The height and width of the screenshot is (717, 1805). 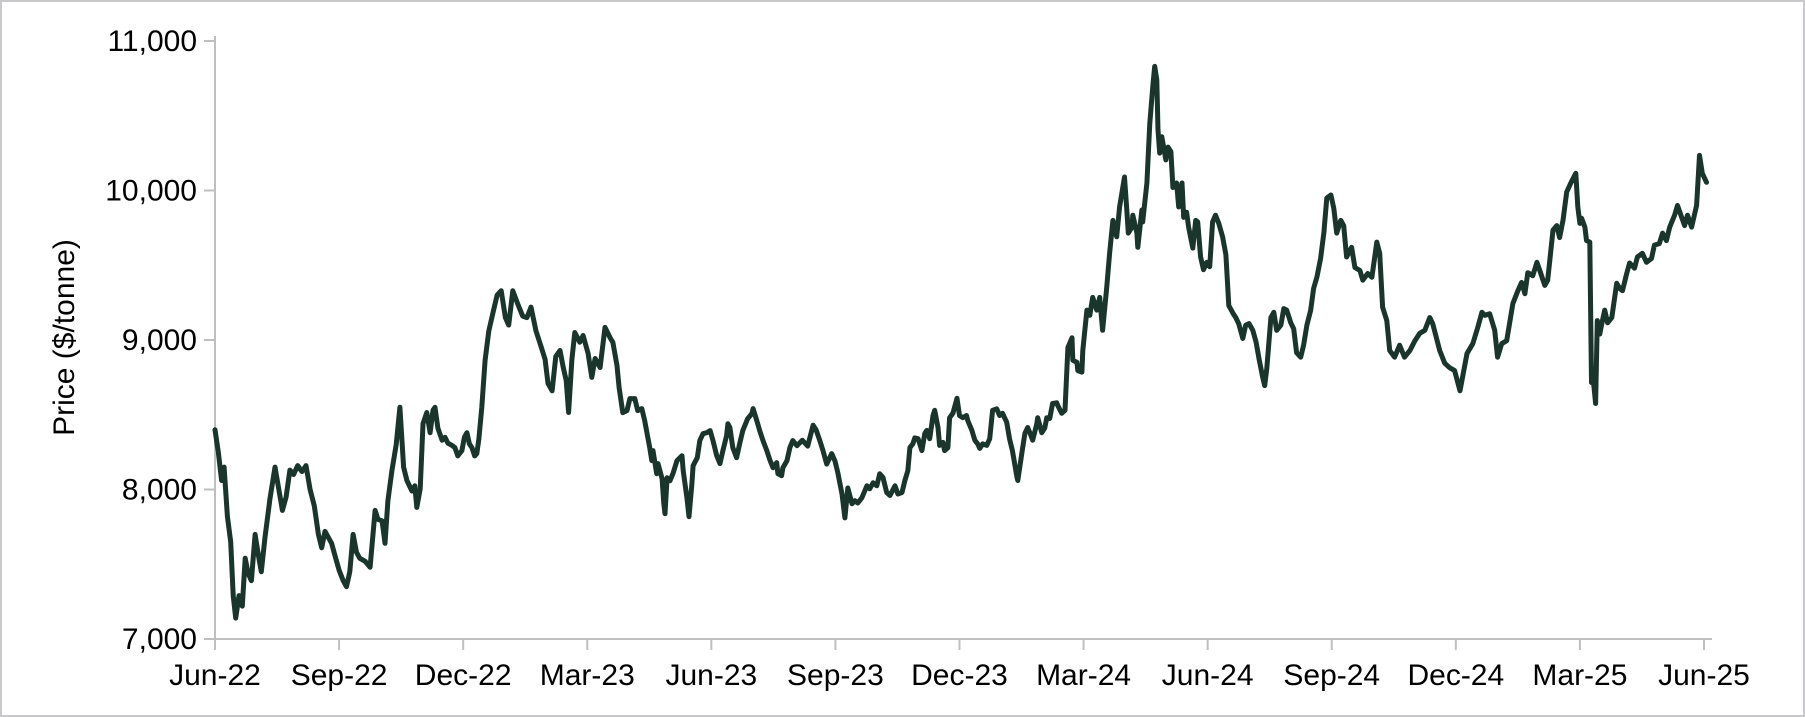 I want to click on x-tick-label: Sep-23, so click(x=835, y=675).